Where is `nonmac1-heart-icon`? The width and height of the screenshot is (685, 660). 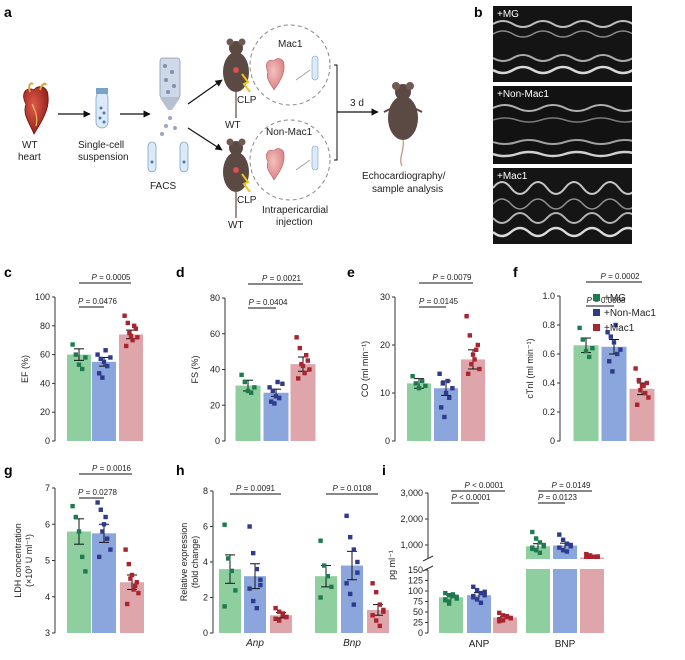
nonmac1-heart-icon is located at coordinates (275, 164).